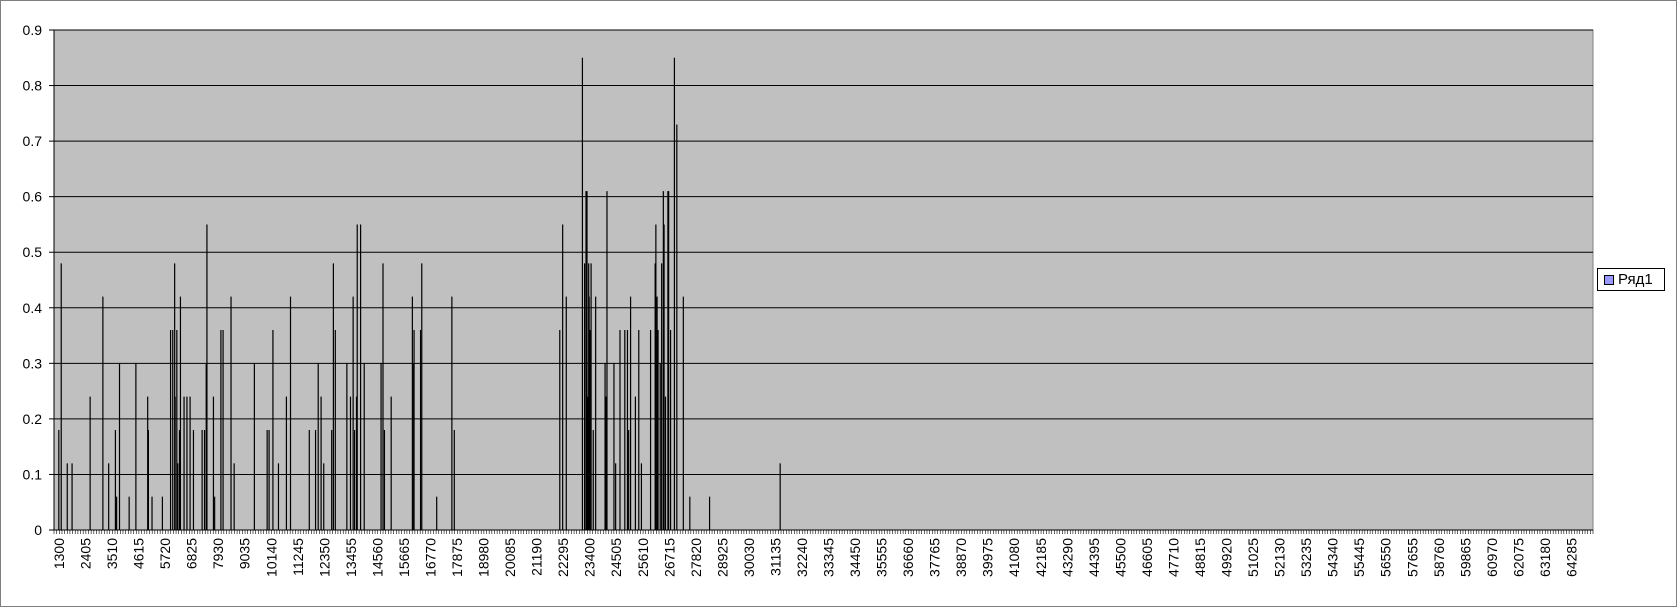 The image size is (1677, 607). Describe the element at coordinates (33, 86) in the screenshot. I see `y-tick-label: 0.8` at that location.